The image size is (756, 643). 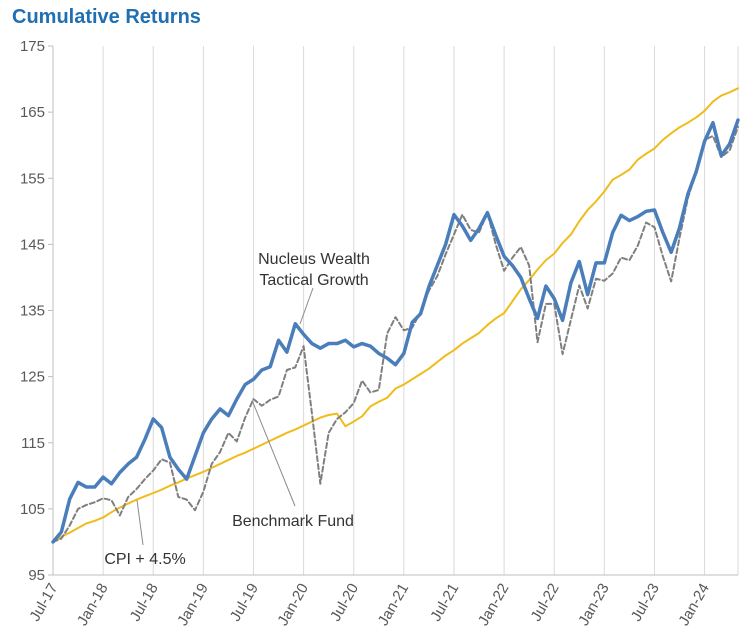 What do you see at coordinates (32, 112) in the screenshot?
I see `y-tick-label: 165` at bounding box center [32, 112].